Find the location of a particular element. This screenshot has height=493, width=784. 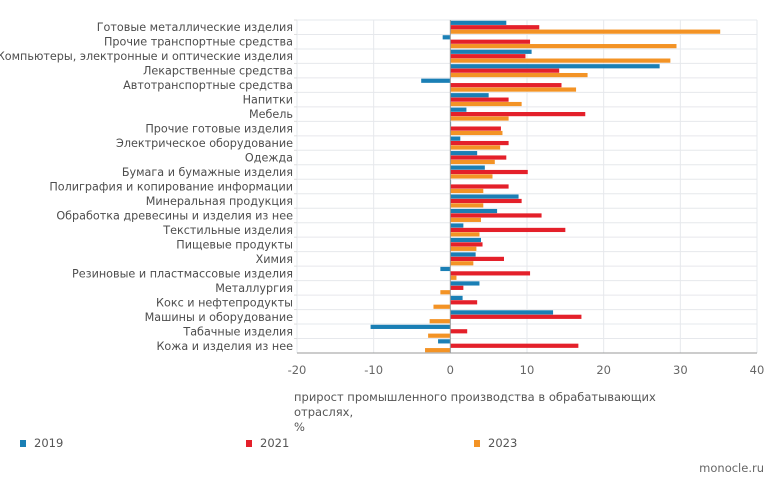

source-credit: monocle.ru is located at coordinates (731, 468).